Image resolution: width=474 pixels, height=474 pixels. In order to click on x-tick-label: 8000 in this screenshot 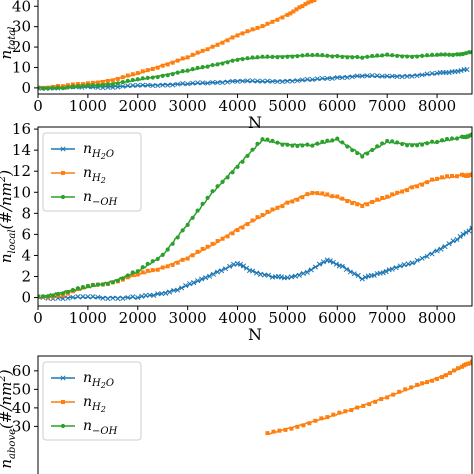, I will do `click(437, 106)`.